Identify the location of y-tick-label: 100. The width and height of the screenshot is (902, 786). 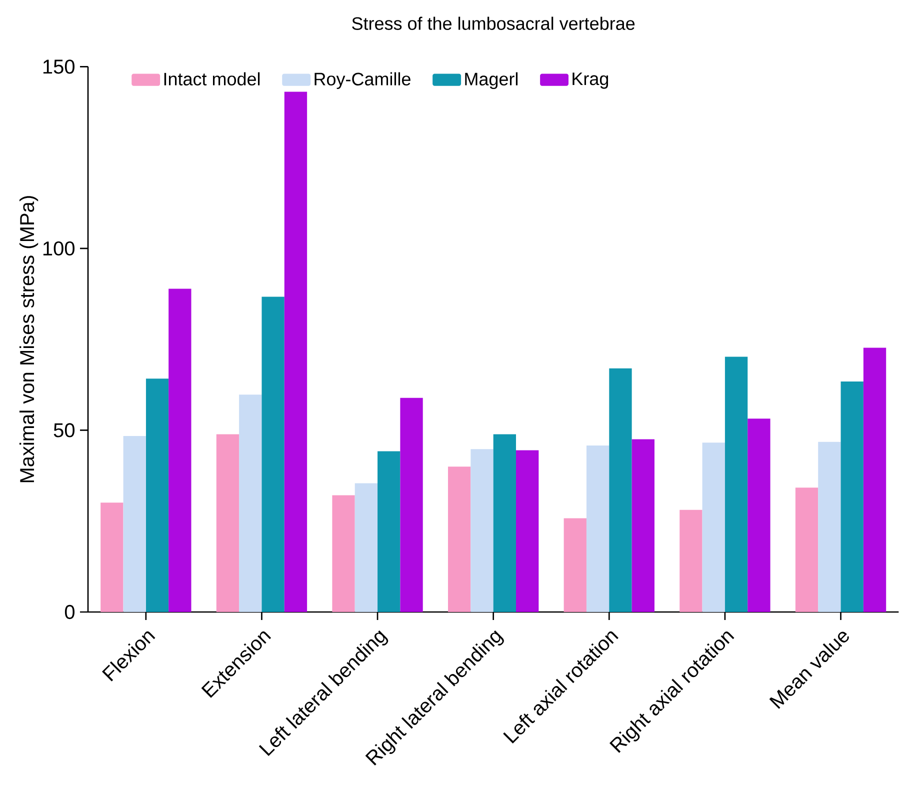
(58, 248).